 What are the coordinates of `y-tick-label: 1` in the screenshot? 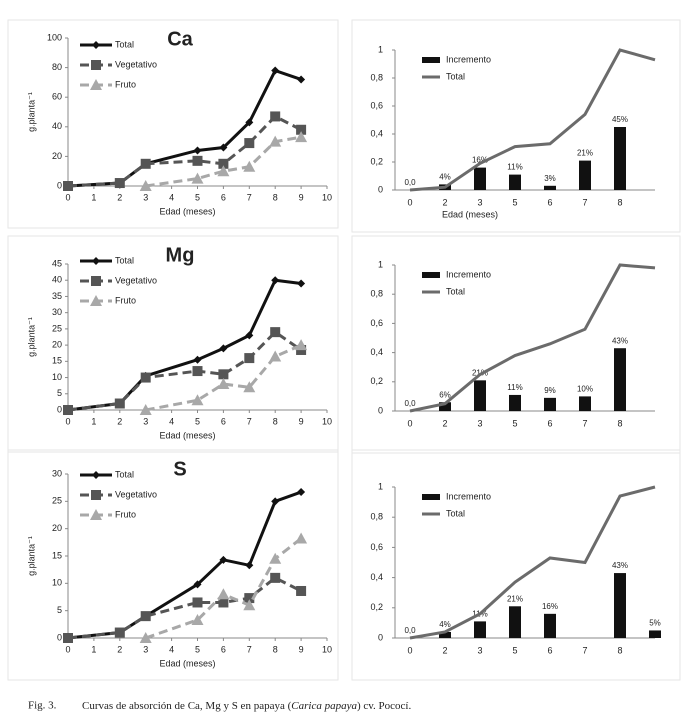 It's located at (380, 264).